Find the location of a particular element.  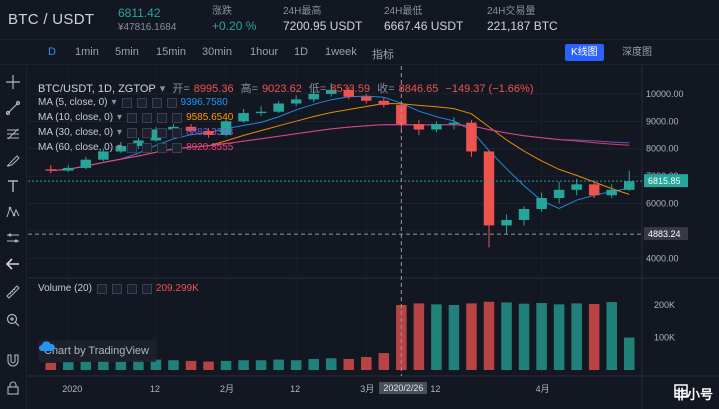

tf-1d: 1D is located at coordinates (301, 52).